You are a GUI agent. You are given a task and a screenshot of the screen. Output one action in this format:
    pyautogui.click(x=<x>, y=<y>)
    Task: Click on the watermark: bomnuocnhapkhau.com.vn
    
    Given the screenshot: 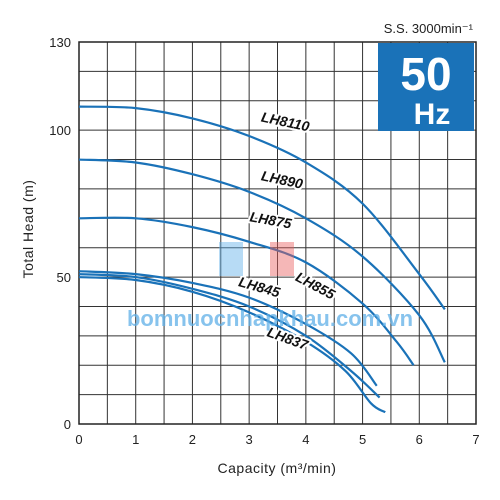 What is the action you would take?
    pyautogui.click(x=270, y=286)
    